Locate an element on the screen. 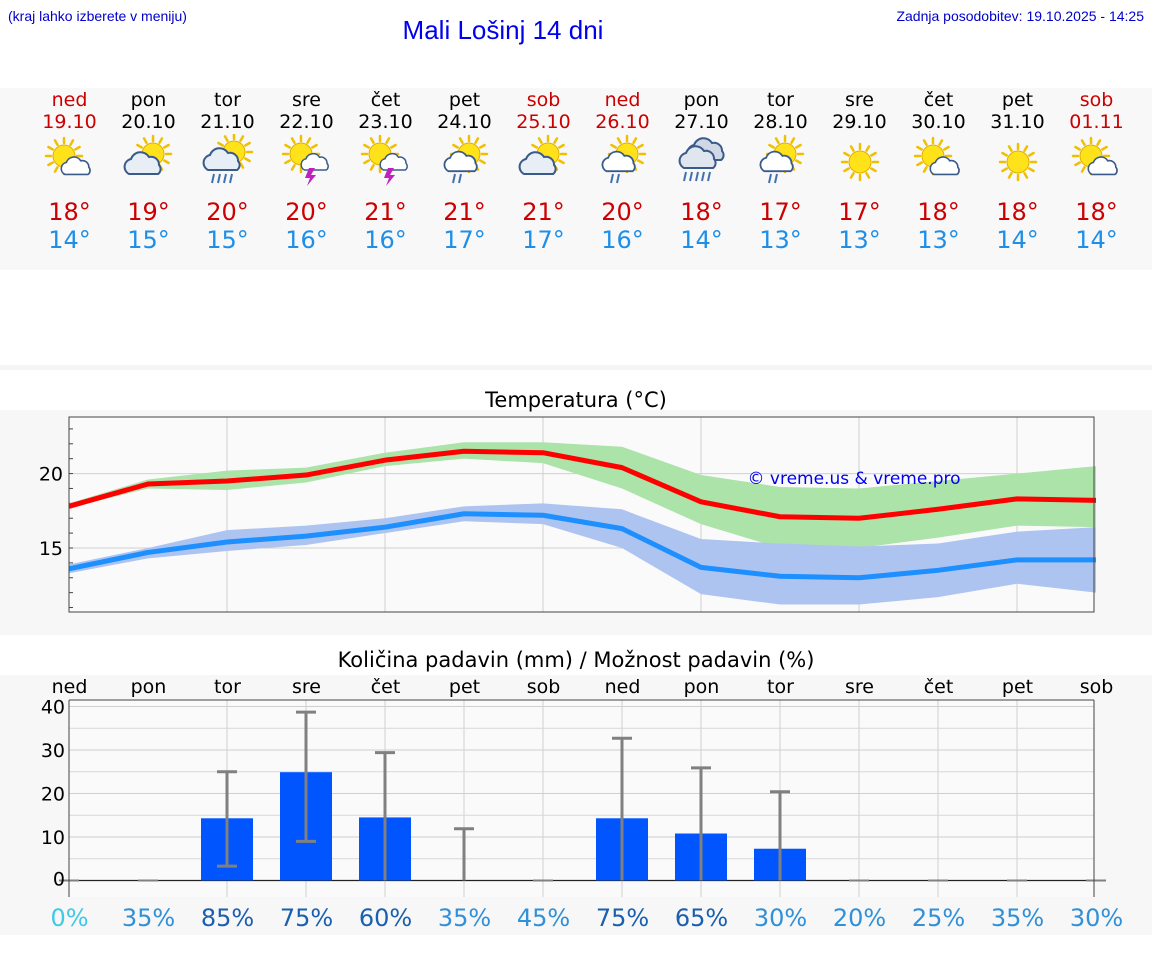 The height and width of the screenshot is (975, 1152). precip-probability: 25% is located at coordinates (938, 918).